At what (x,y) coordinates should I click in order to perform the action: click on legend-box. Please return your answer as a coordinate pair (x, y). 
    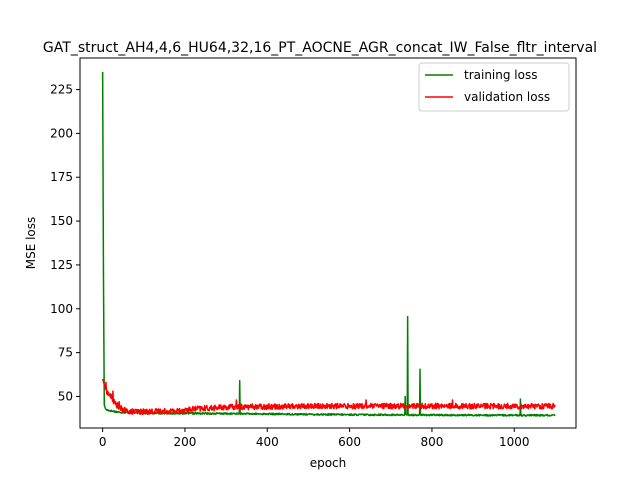
    Looking at the image, I should click on (494, 87).